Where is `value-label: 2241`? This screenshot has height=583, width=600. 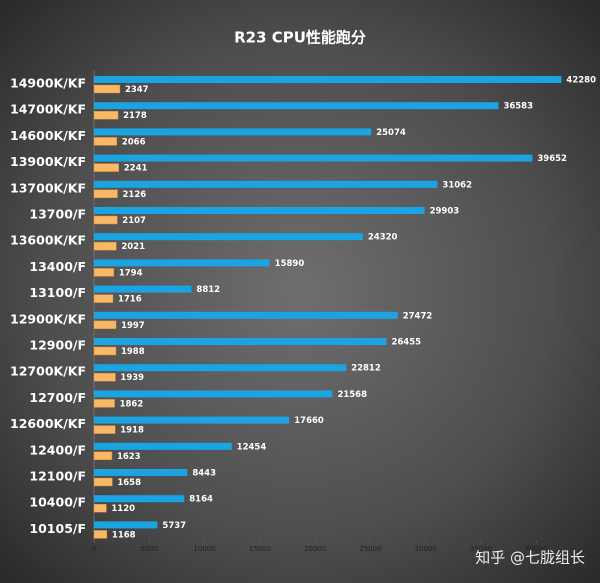 value-label: 2241 is located at coordinates (136, 169).